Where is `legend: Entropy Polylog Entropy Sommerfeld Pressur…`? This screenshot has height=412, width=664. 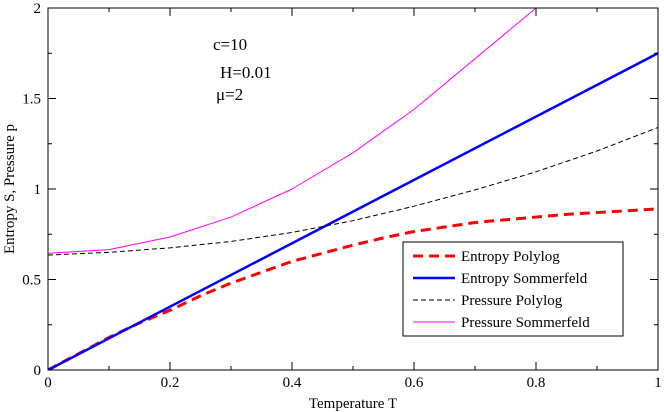 legend: Entropy Polylog Entropy Sommerfeld Pressur… is located at coordinates (513, 289).